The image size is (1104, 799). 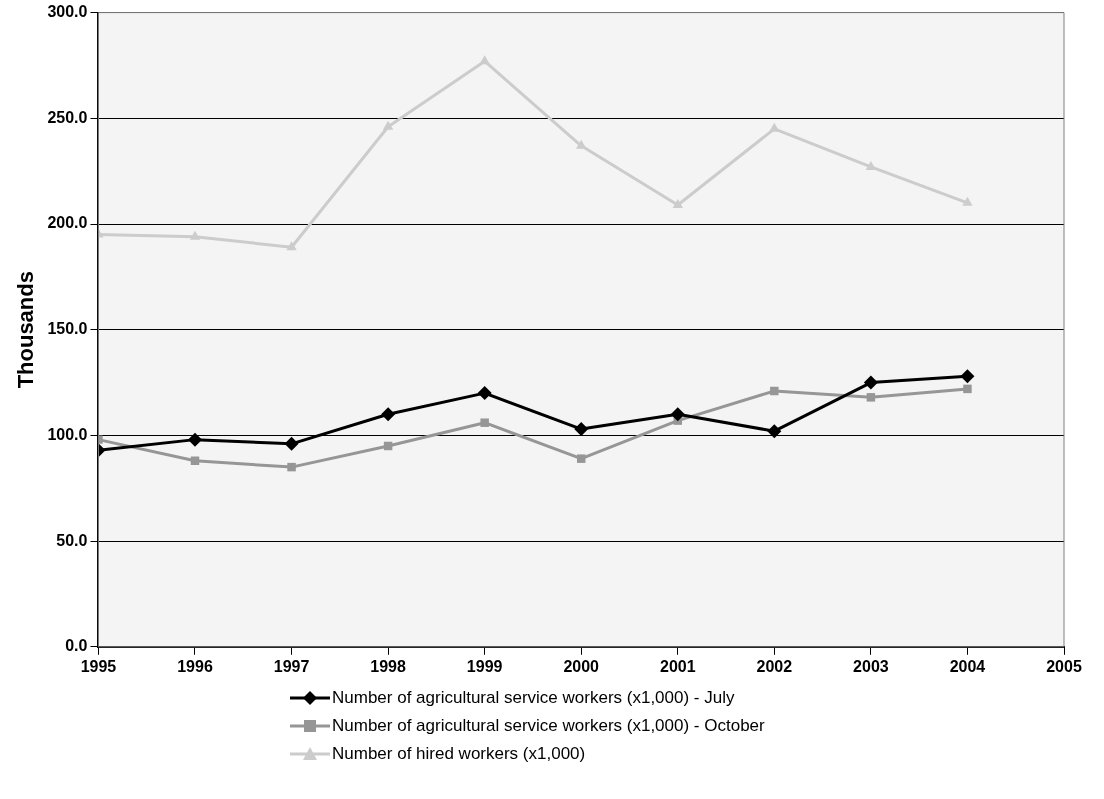 I want to click on x-tick-label: 1997, so click(x=291, y=666).